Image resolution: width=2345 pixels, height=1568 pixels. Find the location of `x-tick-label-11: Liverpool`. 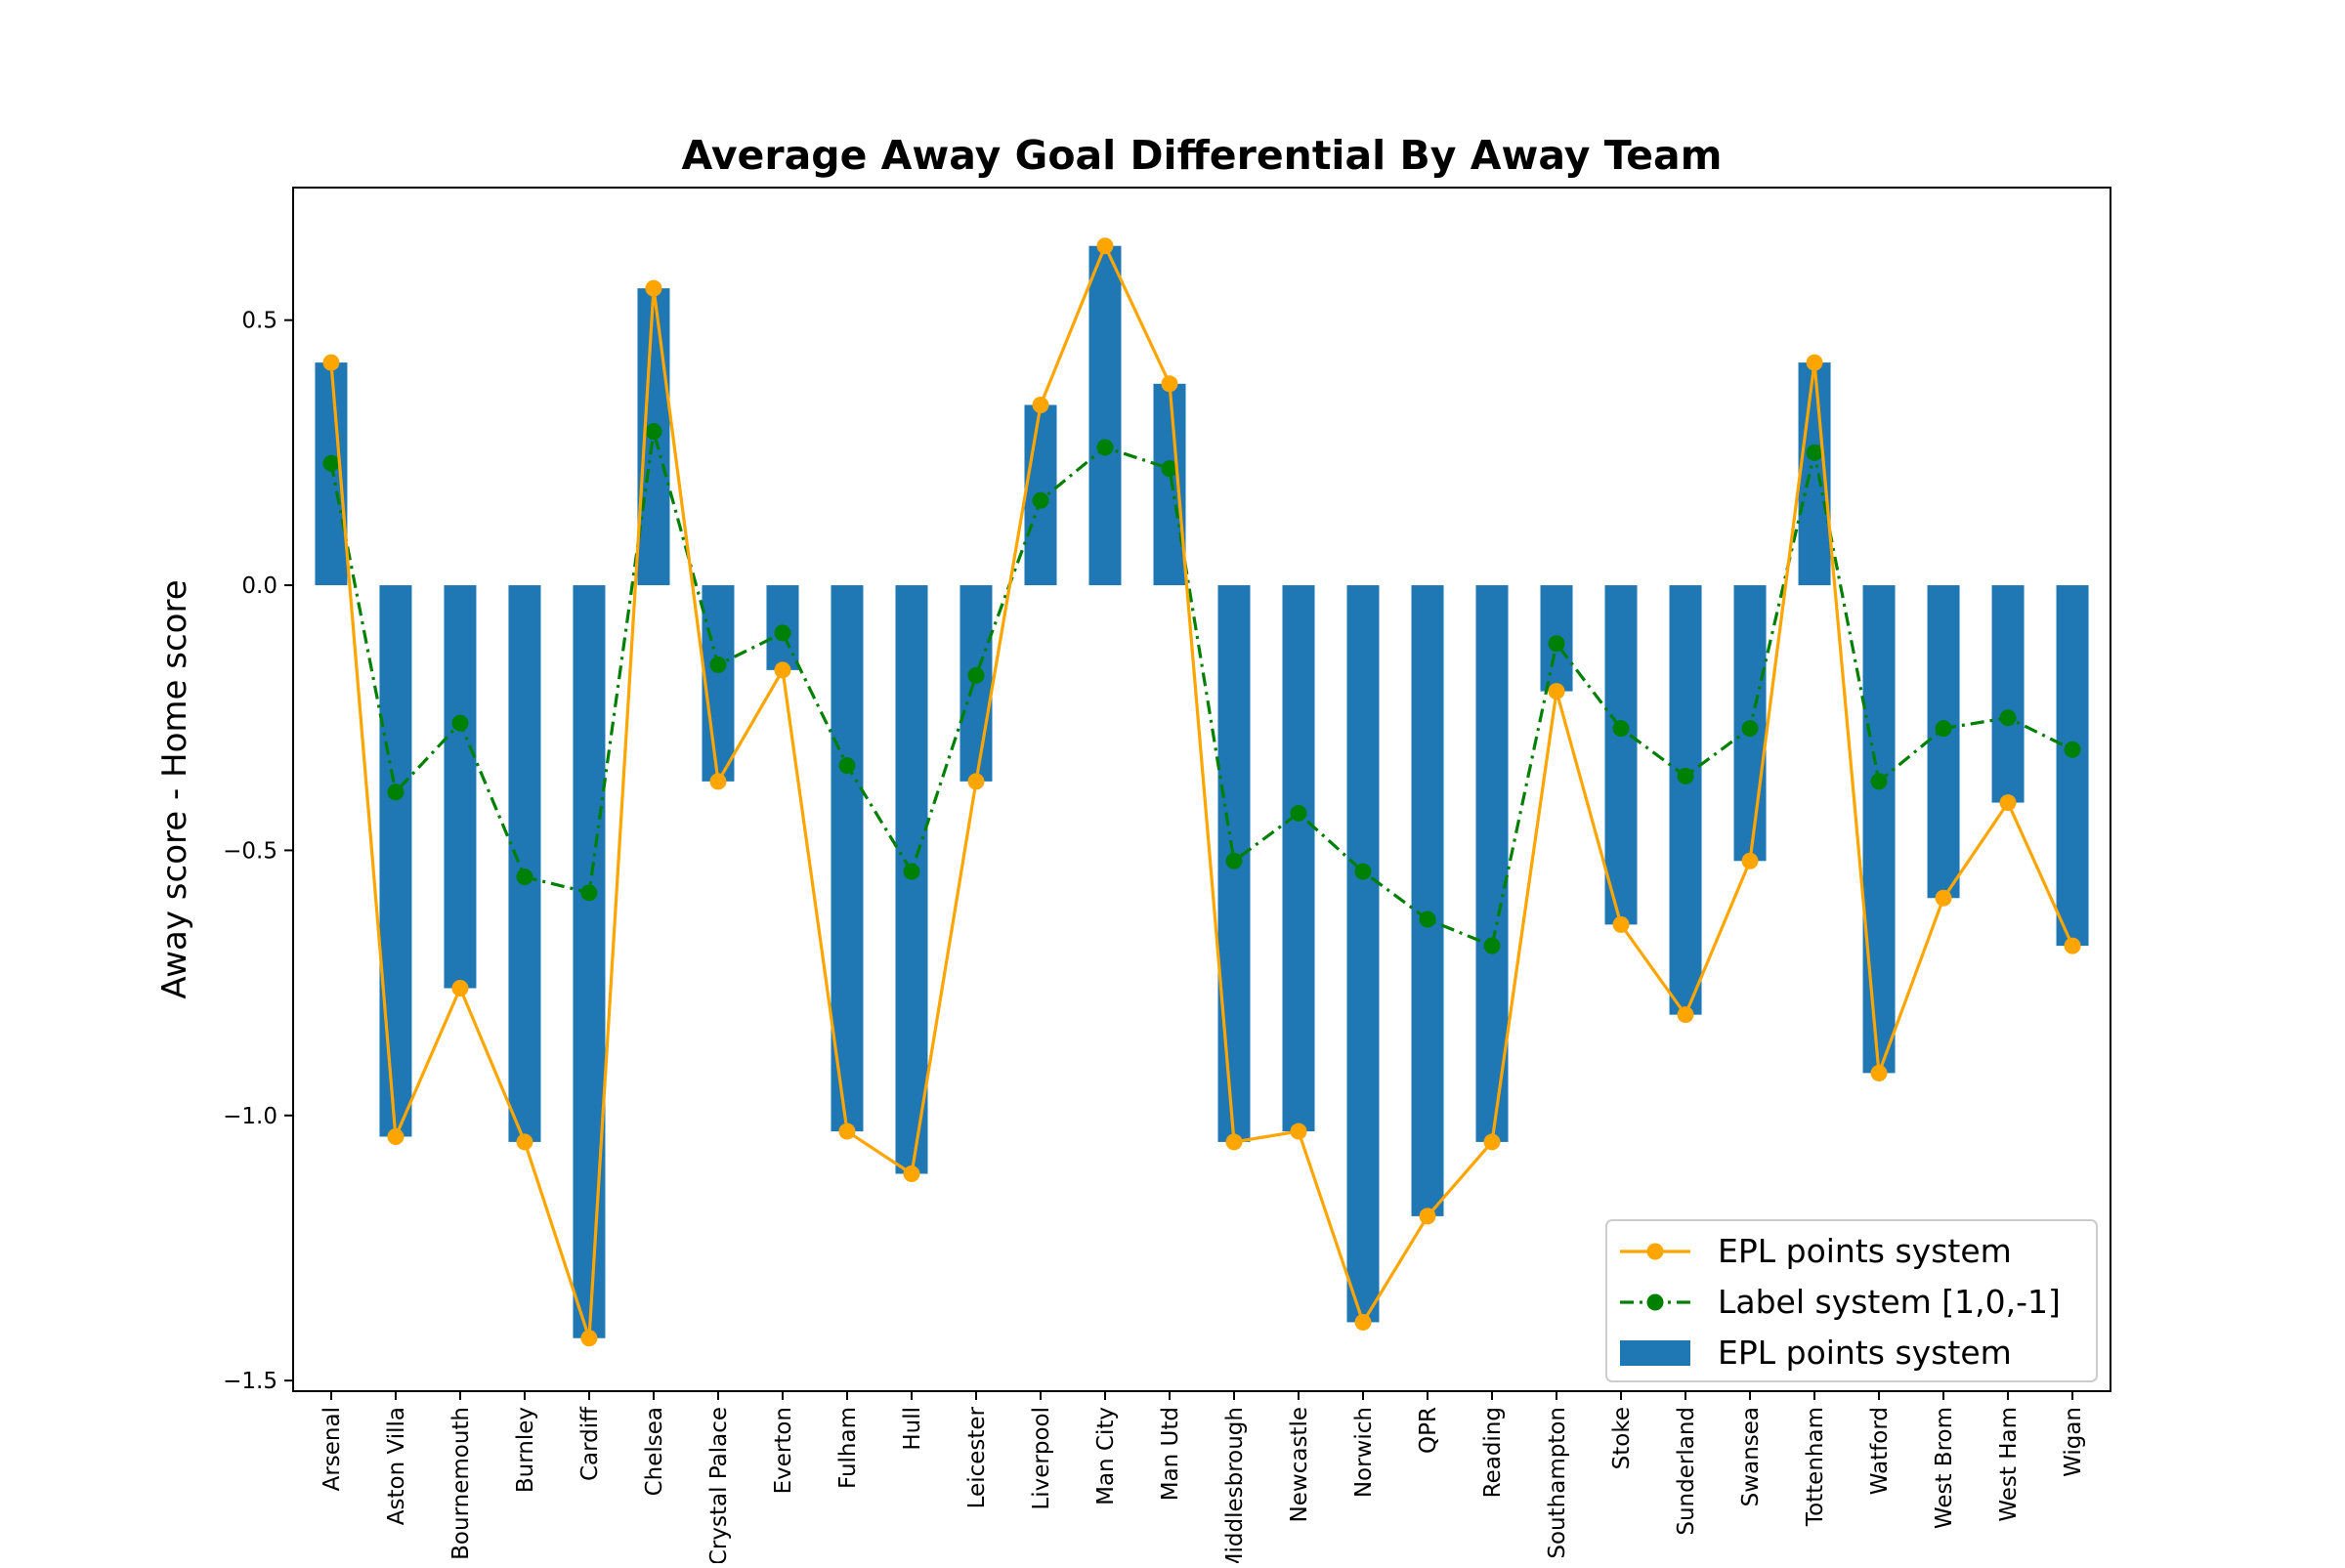

x-tick-label-11: Liverpool is located at coordinates (1041, 1458).